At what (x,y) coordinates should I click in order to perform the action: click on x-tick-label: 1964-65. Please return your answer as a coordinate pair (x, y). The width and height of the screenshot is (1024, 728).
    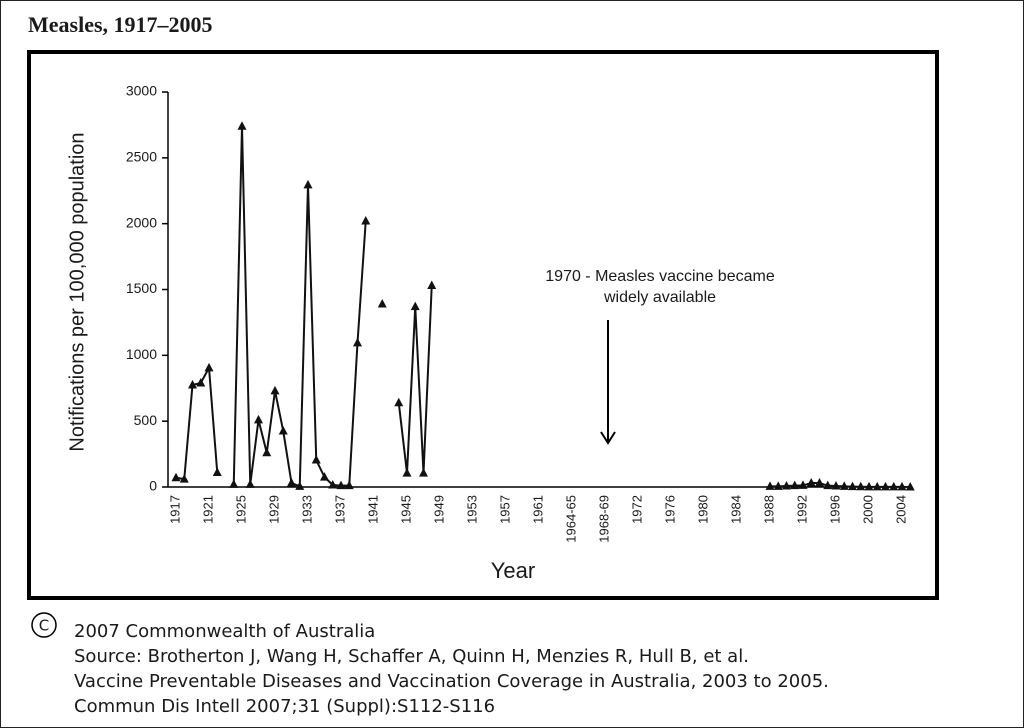
    Looking at the image, I should click on (570, 519).